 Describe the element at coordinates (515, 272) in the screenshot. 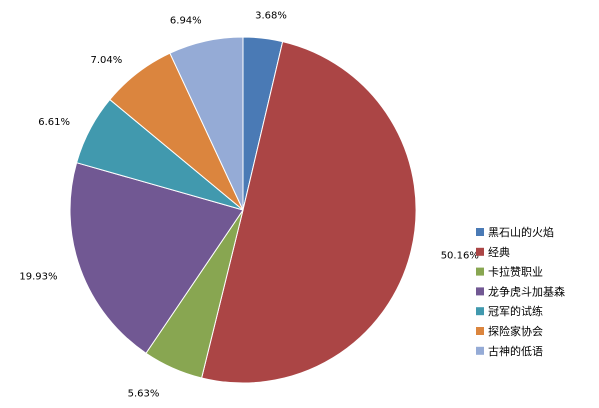

I see `legend-label: 卡拉赞职业` at that location.